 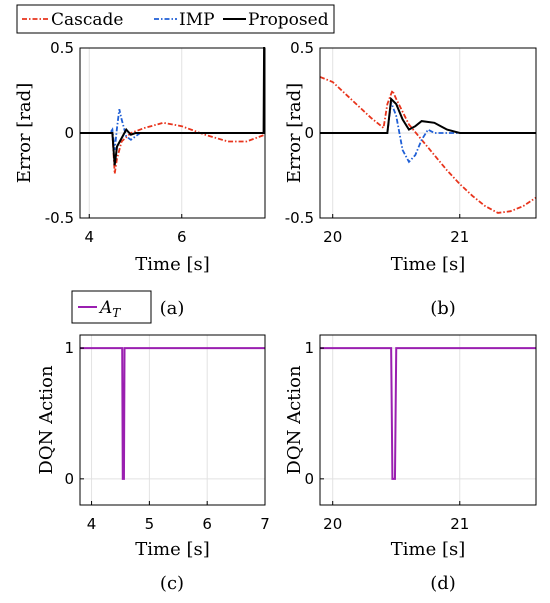 What do you see at coordinates (105, 308) in the screenshot?
I see `legend-label-at-main: A` at bounding box center [105, 308].